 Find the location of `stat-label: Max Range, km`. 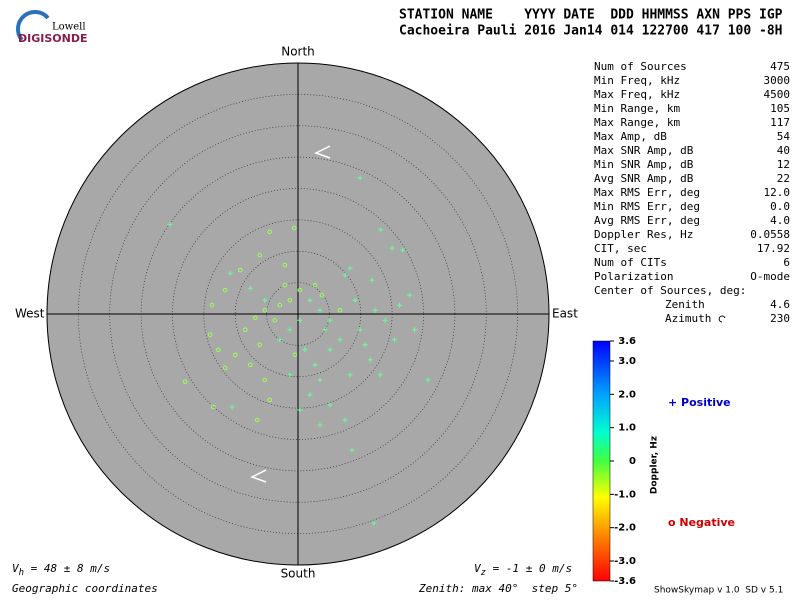

stat-label: Max Range, km is located at coordinates (637, 122).